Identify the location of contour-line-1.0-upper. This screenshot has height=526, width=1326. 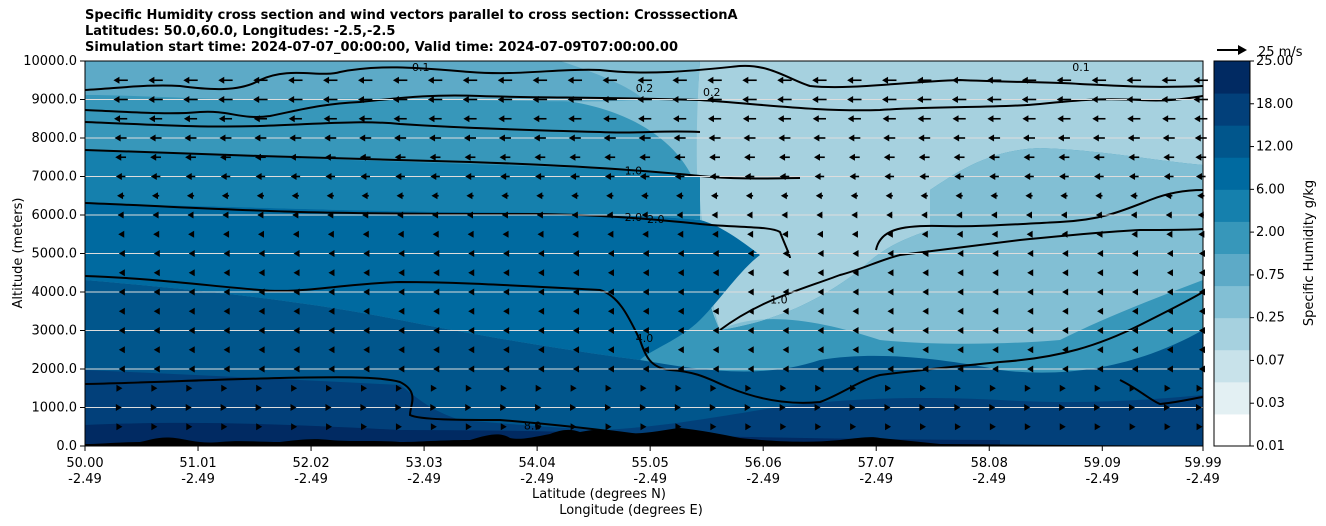
(961, 279).